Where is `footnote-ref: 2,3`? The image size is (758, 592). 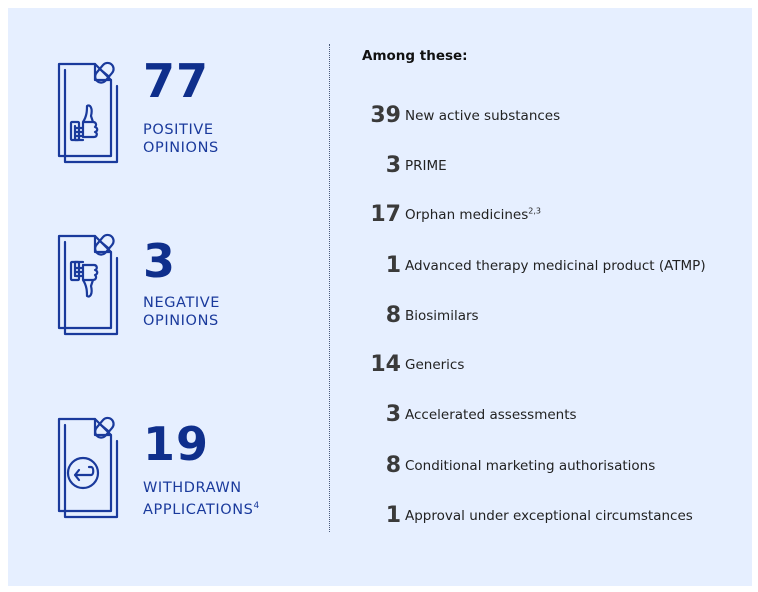 footnote-ref: 2,3 is located at coordinates (535, 211).